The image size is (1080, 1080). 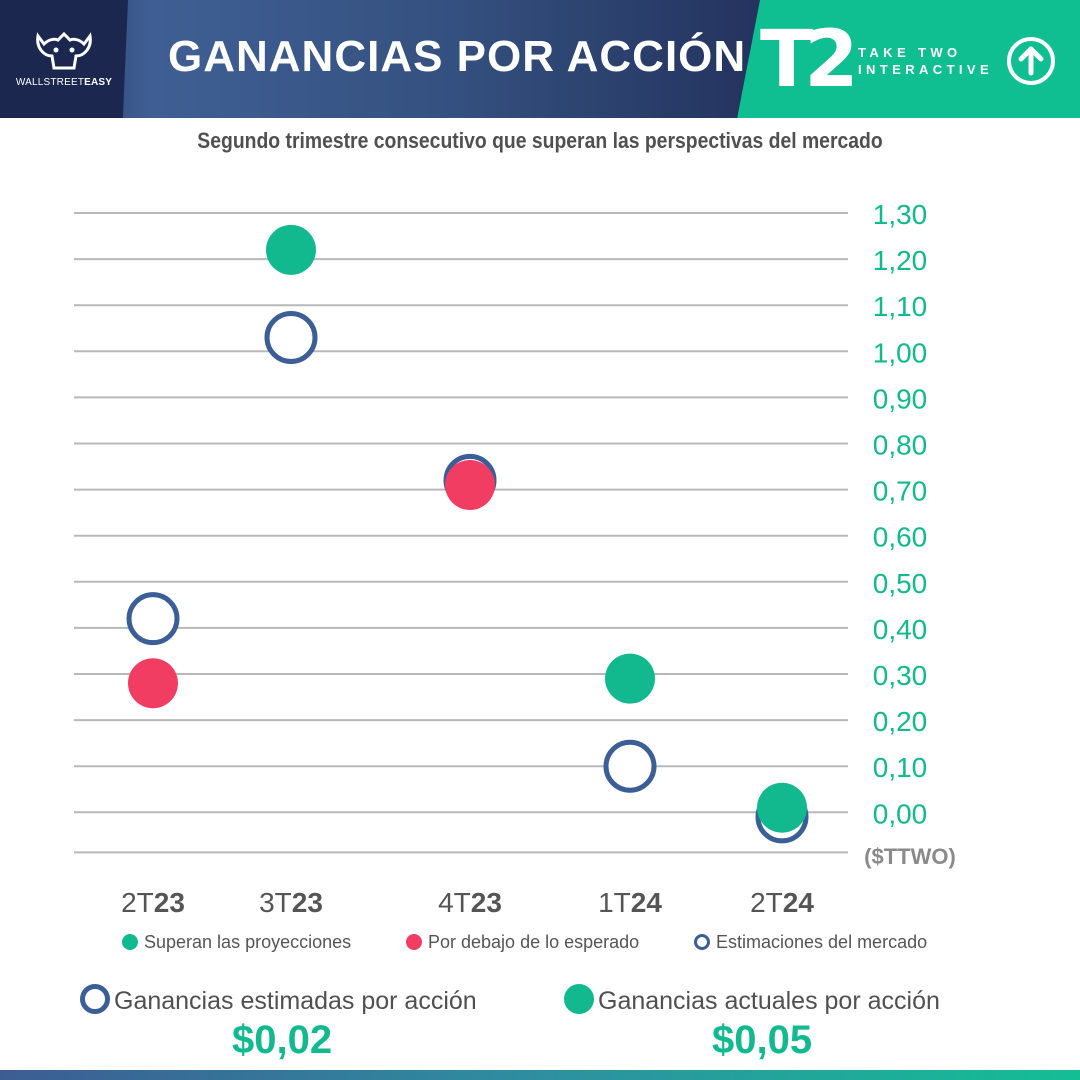 I want to click on y-tick-label: 1,00, so click(x=900, y=352).